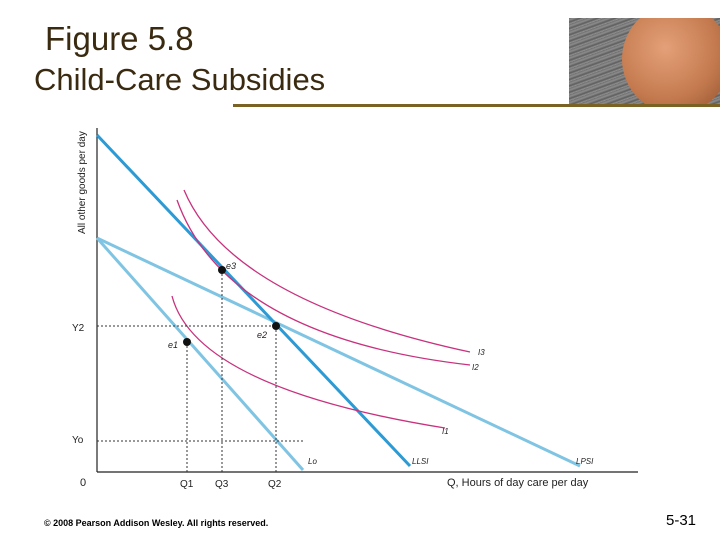 The width and height of the screenshot is (720, 540). I want to click on page-number: 5-31, so click(681, 520).